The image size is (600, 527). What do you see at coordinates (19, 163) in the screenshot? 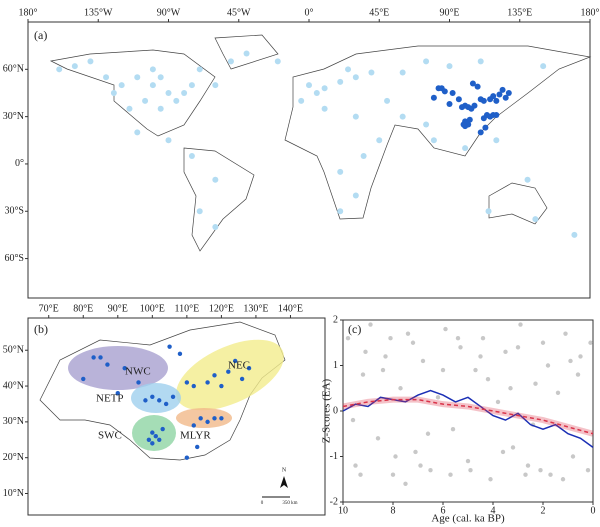
I see `lat-tick-label: 0°` at bounding box center [19, 163].